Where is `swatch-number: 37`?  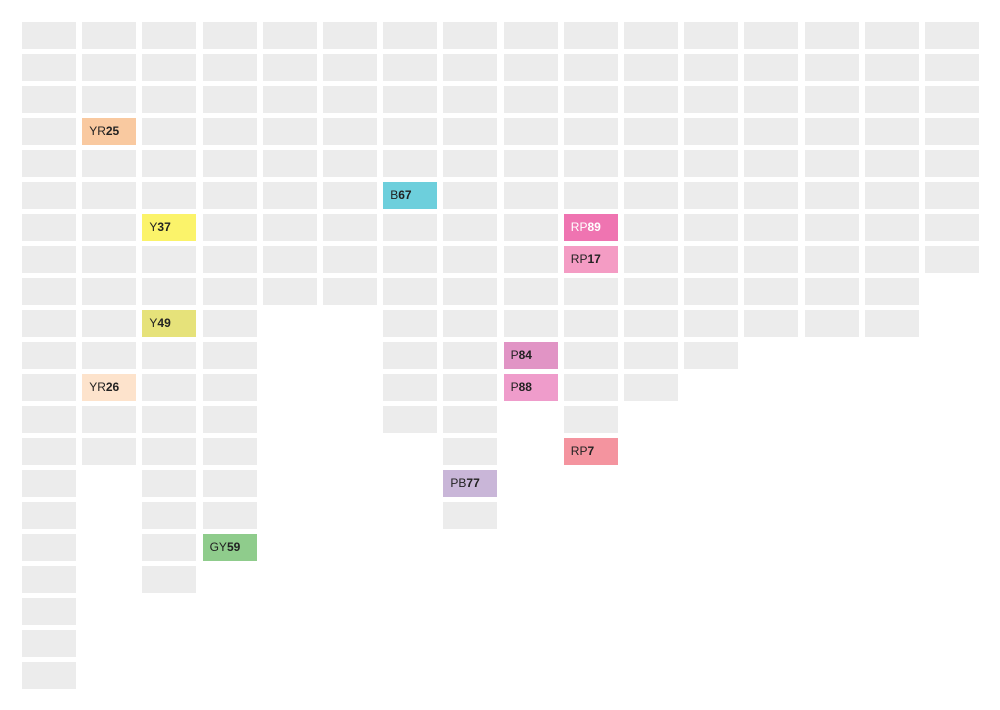 swatch-number: 37 is located at coordinates (164, 227).